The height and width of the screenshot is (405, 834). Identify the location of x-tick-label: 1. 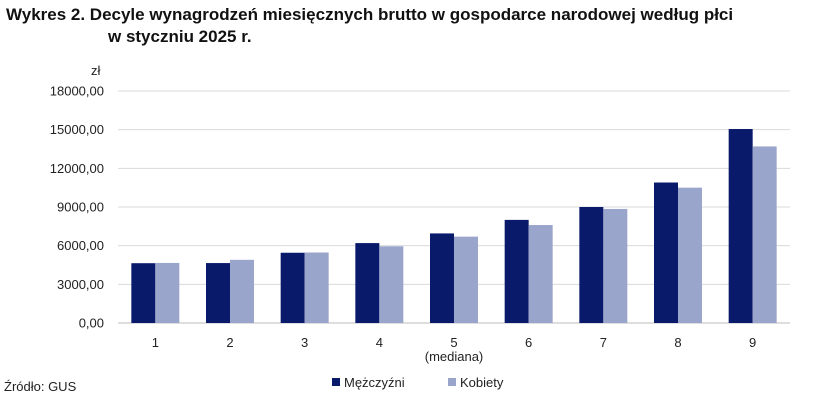
(155, 342).